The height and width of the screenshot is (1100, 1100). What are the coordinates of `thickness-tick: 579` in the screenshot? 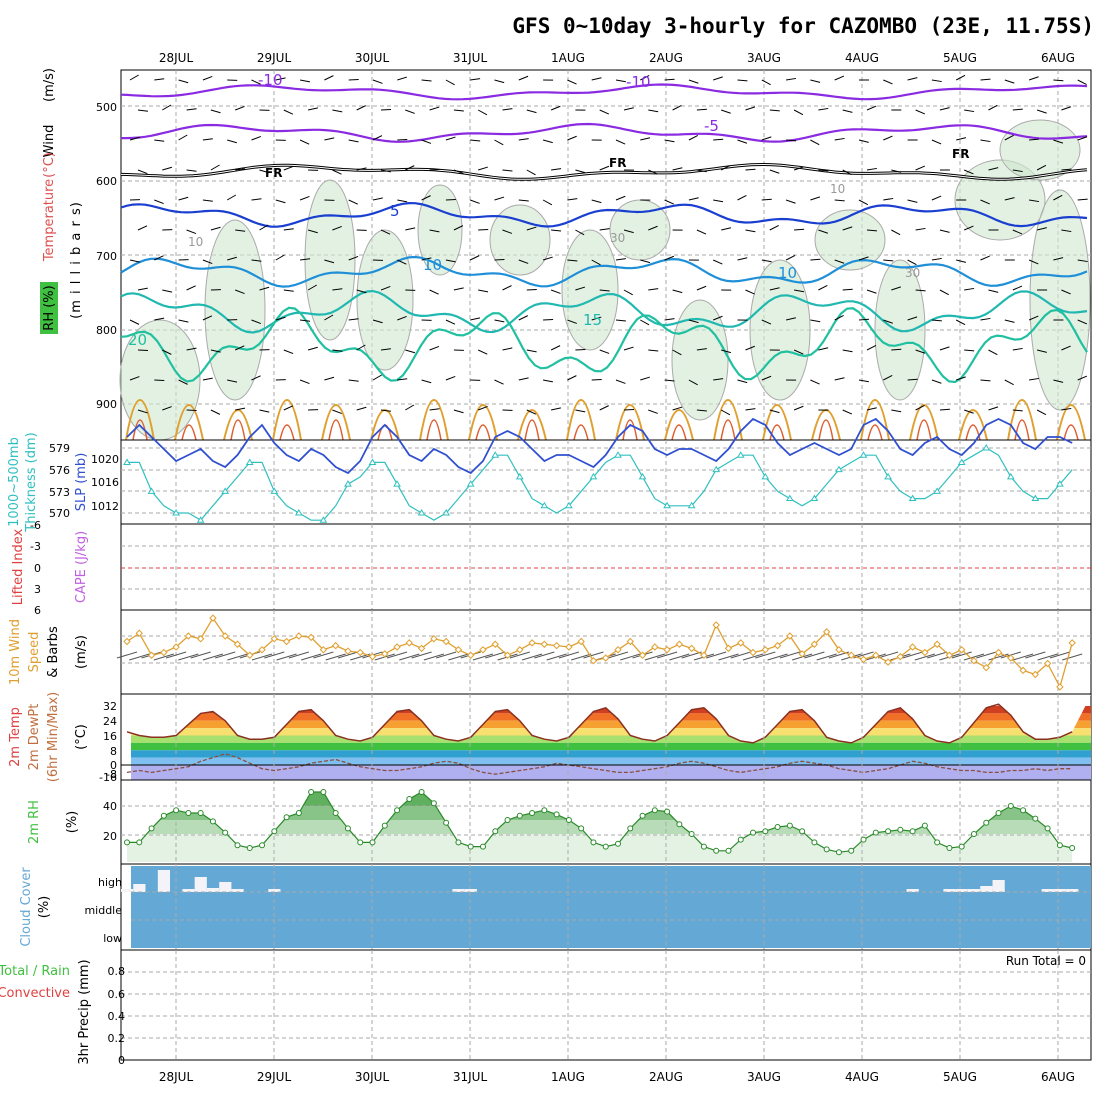 It's located at (59, 448).